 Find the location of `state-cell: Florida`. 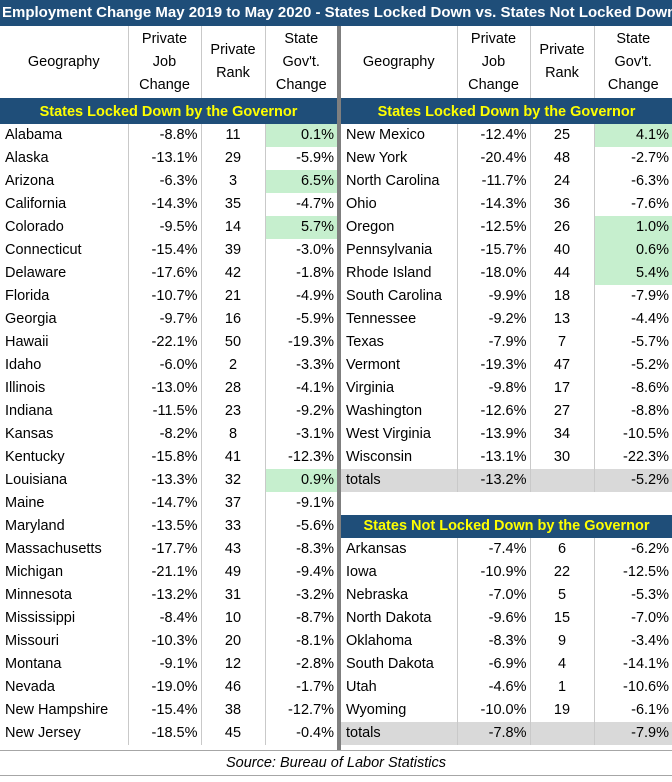

state-cell: Florida is located at coordinates (27, 296).